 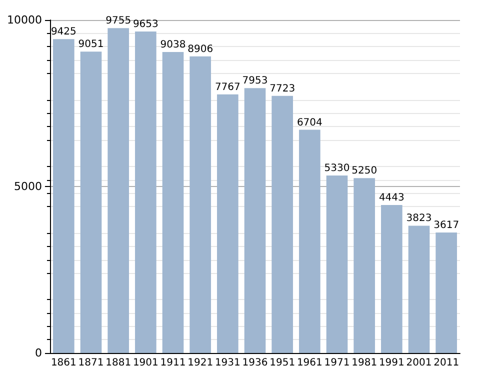 What do you see at coordinates (201, 49) in the screenshot?
I see `data-label: 8906` at bounding box center [201, 49].